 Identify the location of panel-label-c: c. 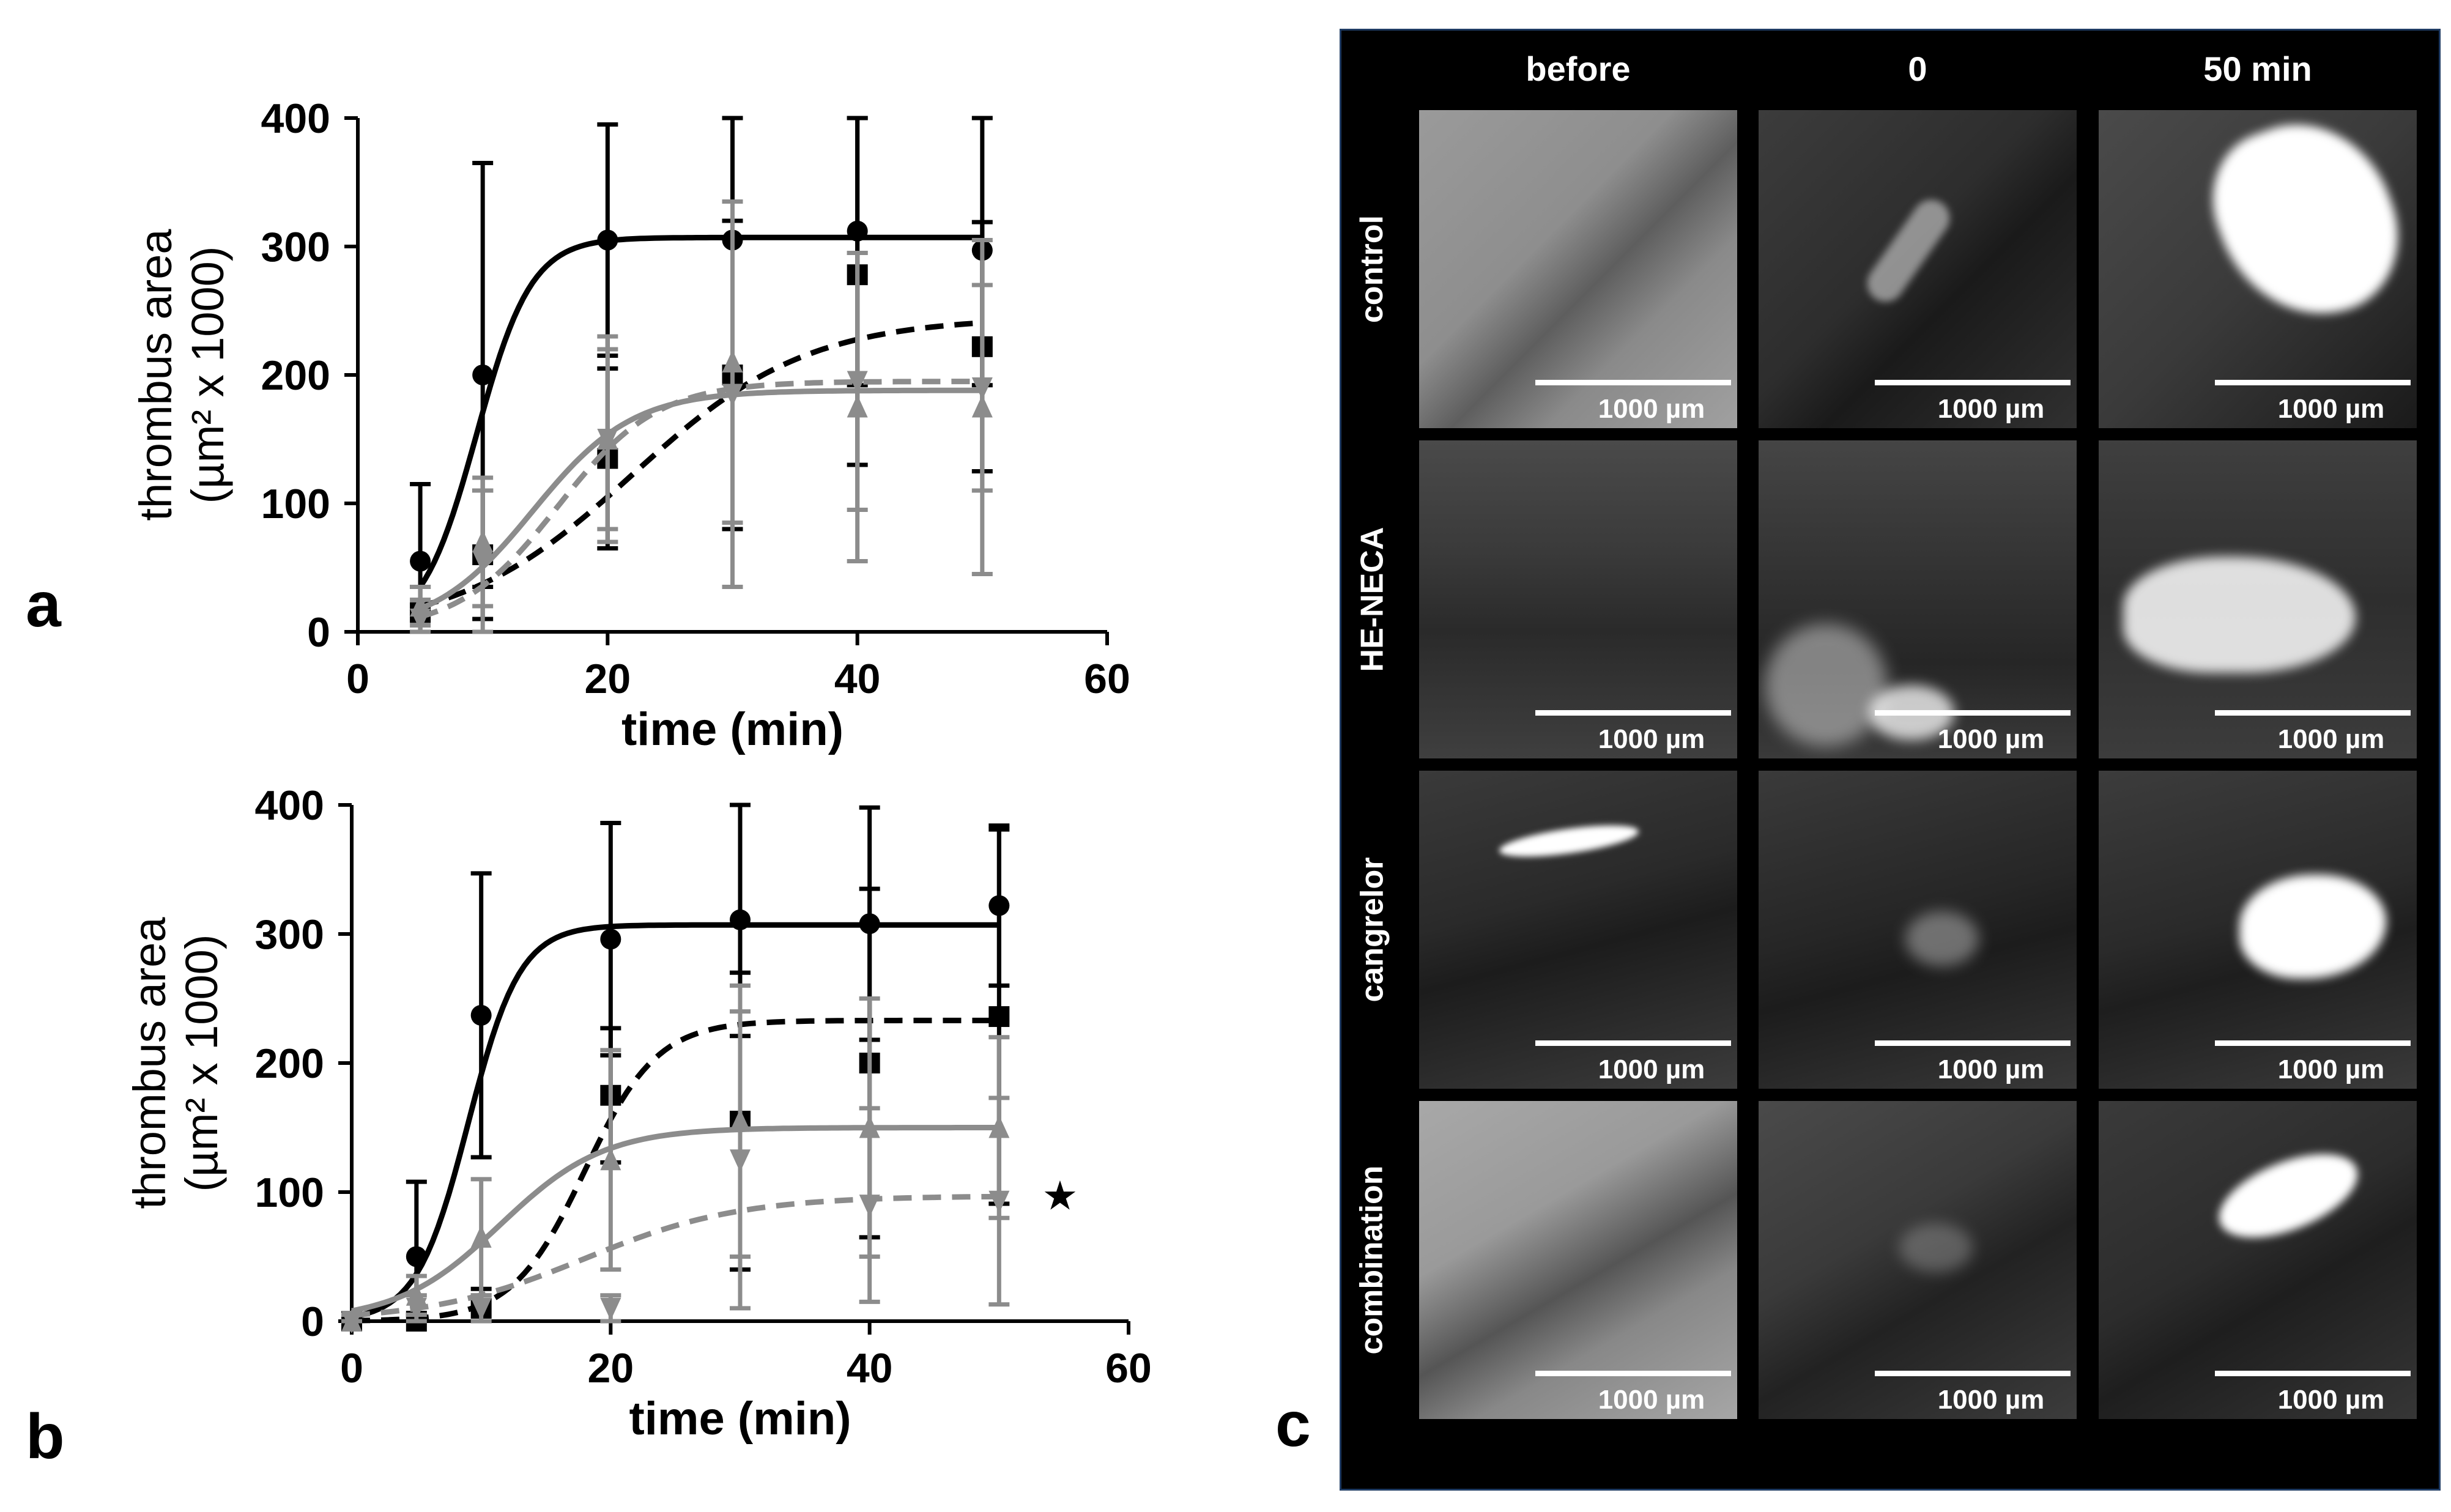
(1293, 1424).